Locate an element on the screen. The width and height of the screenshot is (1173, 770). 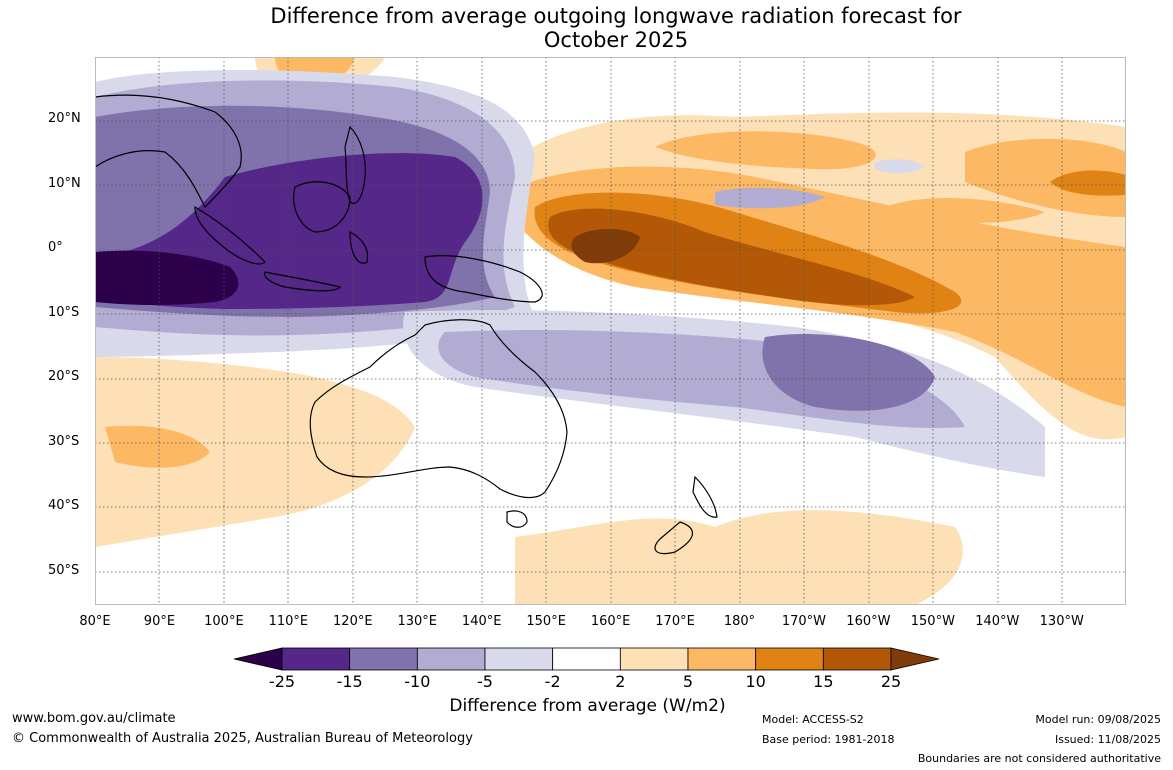
longitude-label: 160°E is located at coordinates (610, 621).